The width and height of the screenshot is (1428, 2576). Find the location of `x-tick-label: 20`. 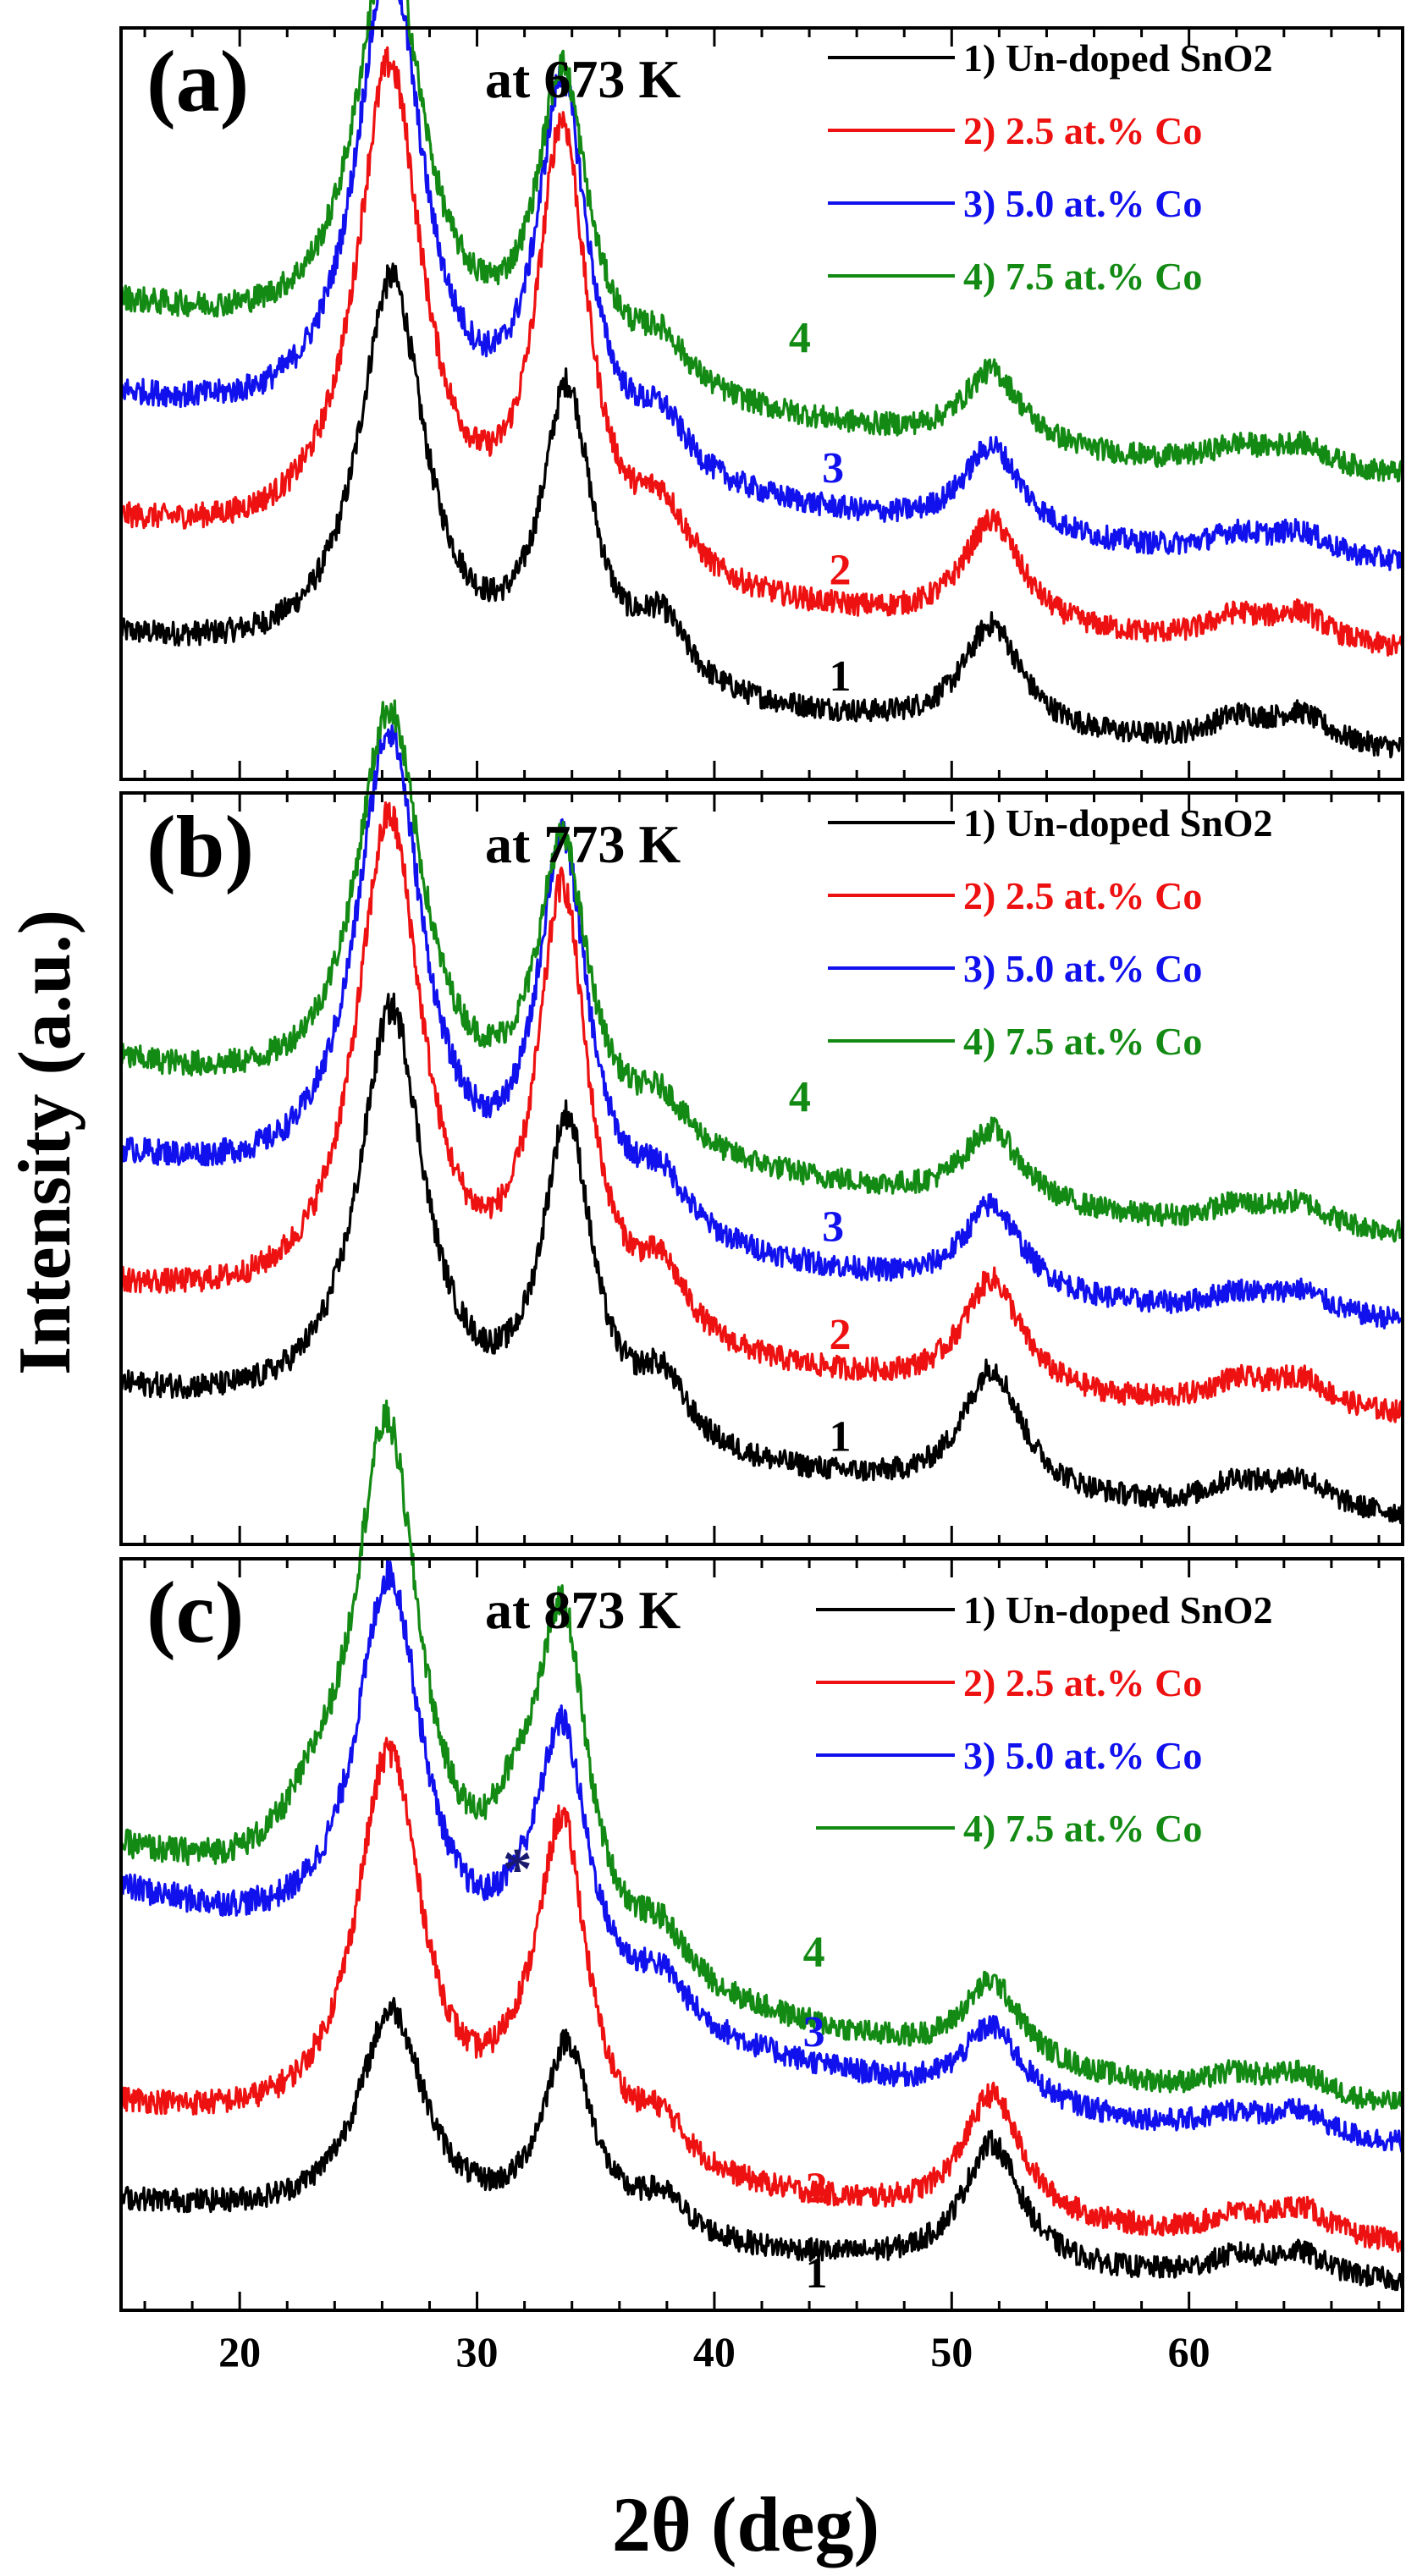

x-tick-label: 20 is located at coordinates (239, 2351).